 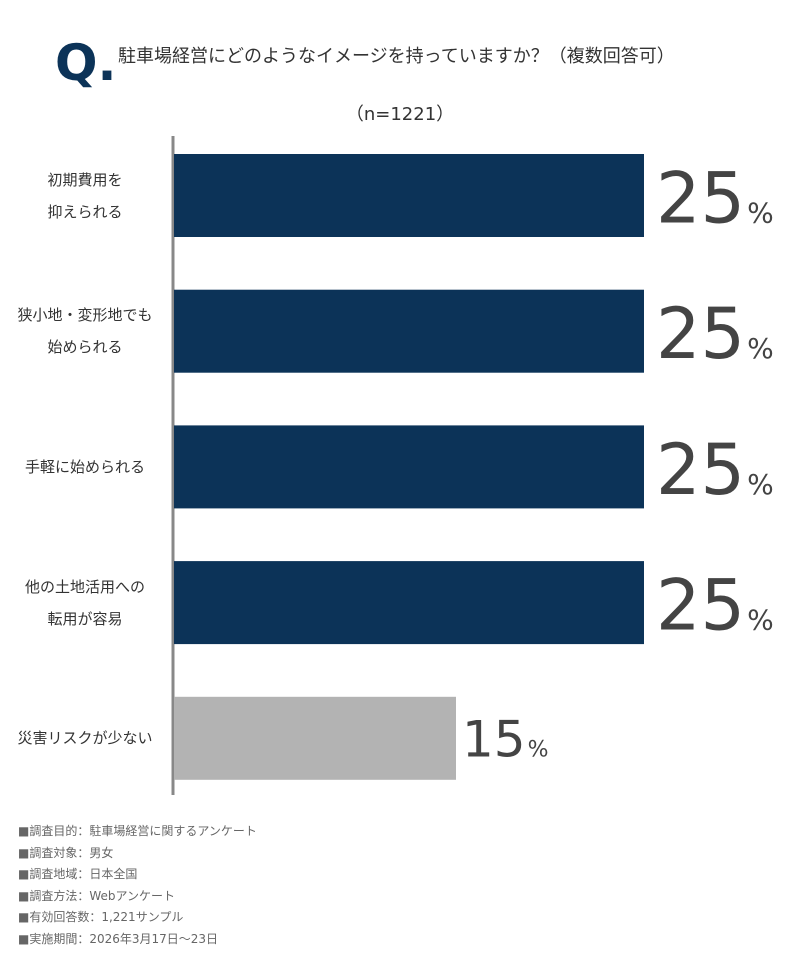 What do you see at coordinates (396, 56) in the screenshot?
I see `chart-title: 駐車場経営にどのようなイメージを持っていますか？（複数回答可）` at bounding box center [396, 56].